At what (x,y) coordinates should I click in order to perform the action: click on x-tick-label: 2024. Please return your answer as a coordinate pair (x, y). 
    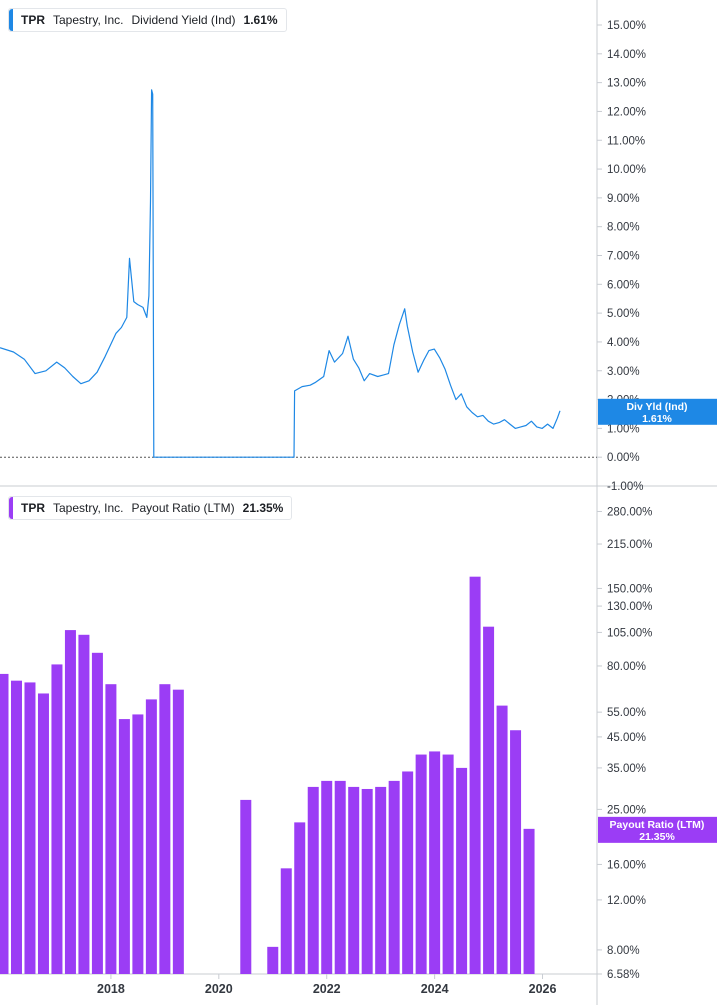
    Looking at the image, I should click on (435, 989).